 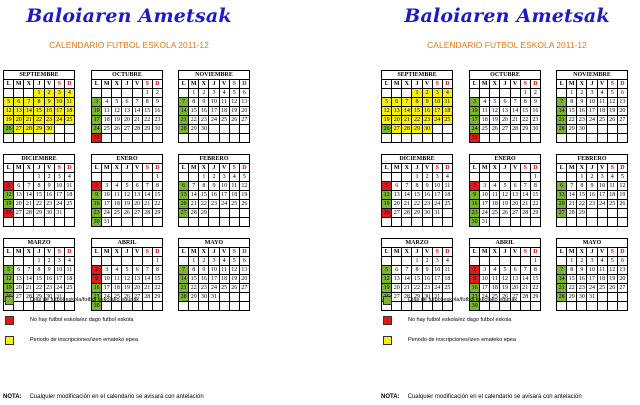 What do you see at coordinates (204, 168) in the screenshot?
I see `weekday-header: X` at bounding box center [204, 168].